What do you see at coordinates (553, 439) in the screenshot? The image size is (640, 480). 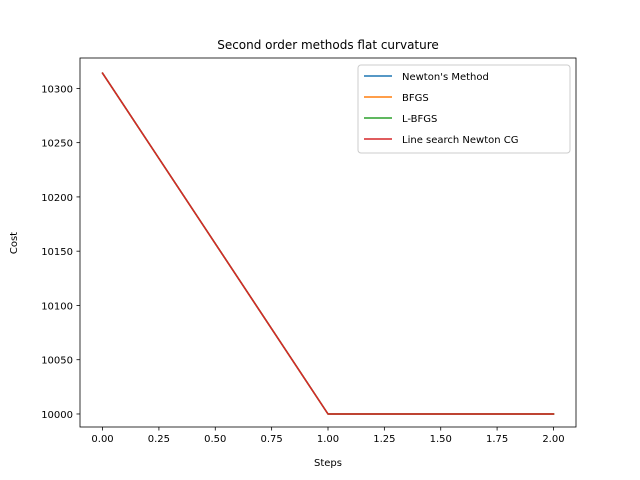 I see `x-tick-label: 2.00` at bounding box center [553, 439].